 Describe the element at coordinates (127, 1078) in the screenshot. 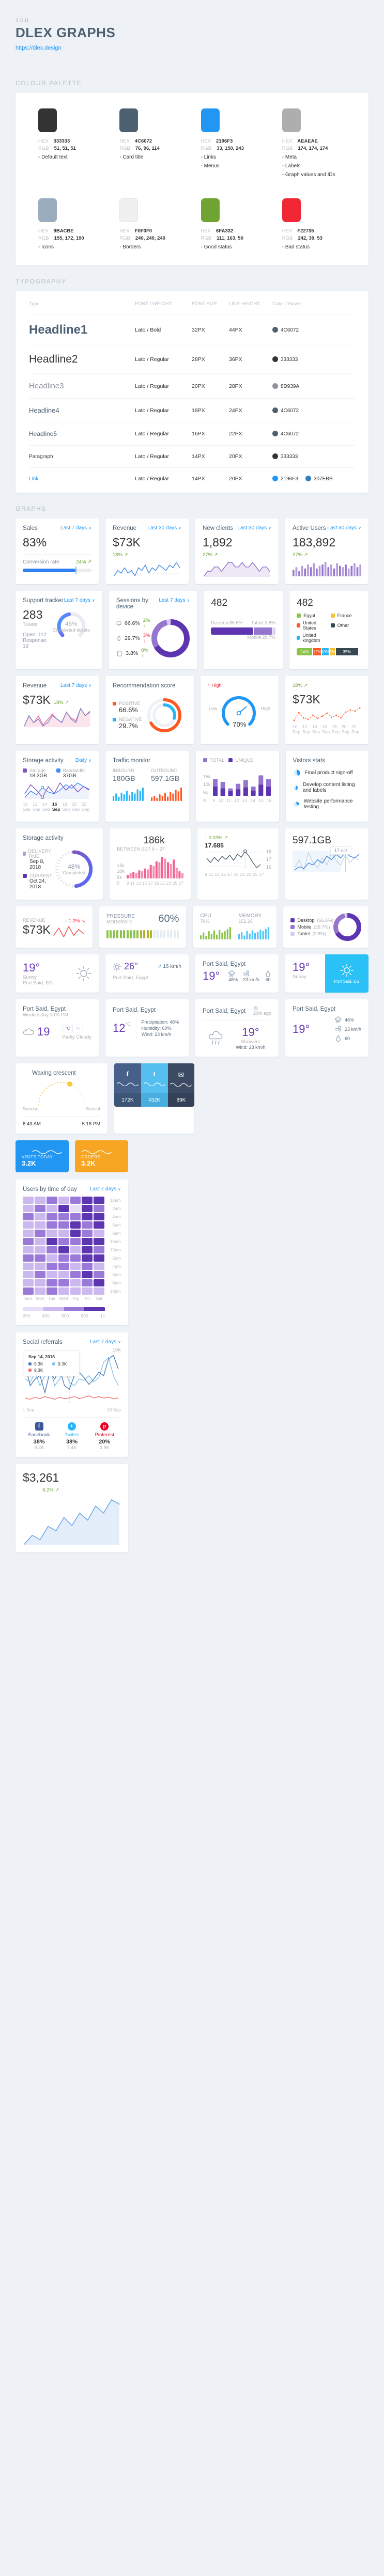

I see `social-cell-f: f` at that location.